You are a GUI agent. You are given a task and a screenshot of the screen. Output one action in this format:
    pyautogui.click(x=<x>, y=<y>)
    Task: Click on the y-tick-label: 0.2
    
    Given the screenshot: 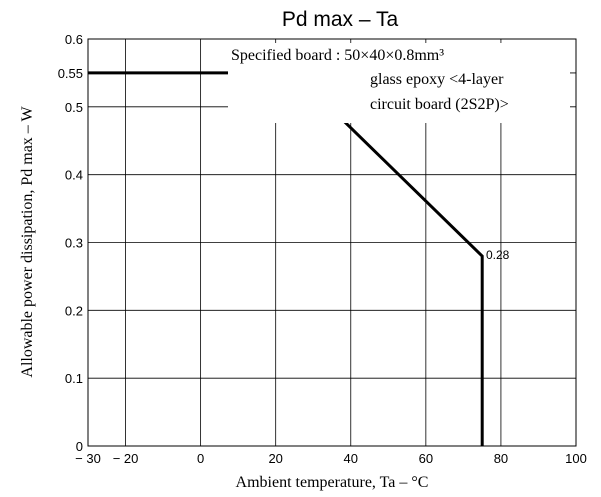 What is the action you would take?
    pyautogui.click(x=74, y=310)
    